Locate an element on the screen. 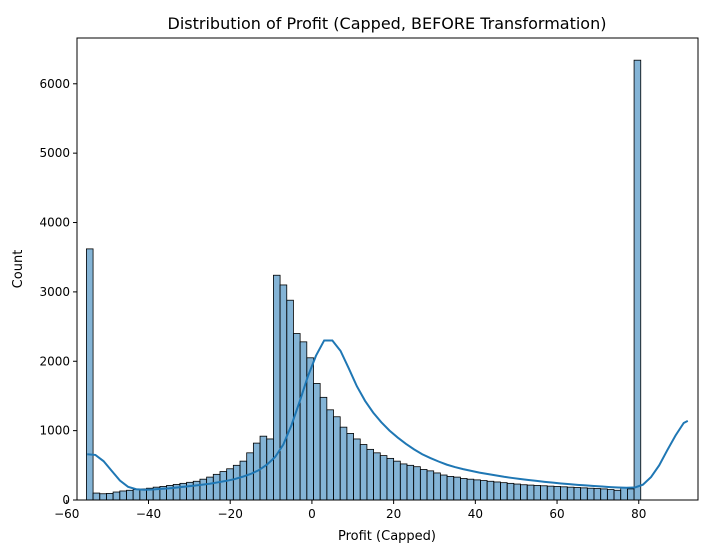  y-axis-ticks: 0 1000 2000 3000 4000 5000 6000 is located at coordinates (58, 292).